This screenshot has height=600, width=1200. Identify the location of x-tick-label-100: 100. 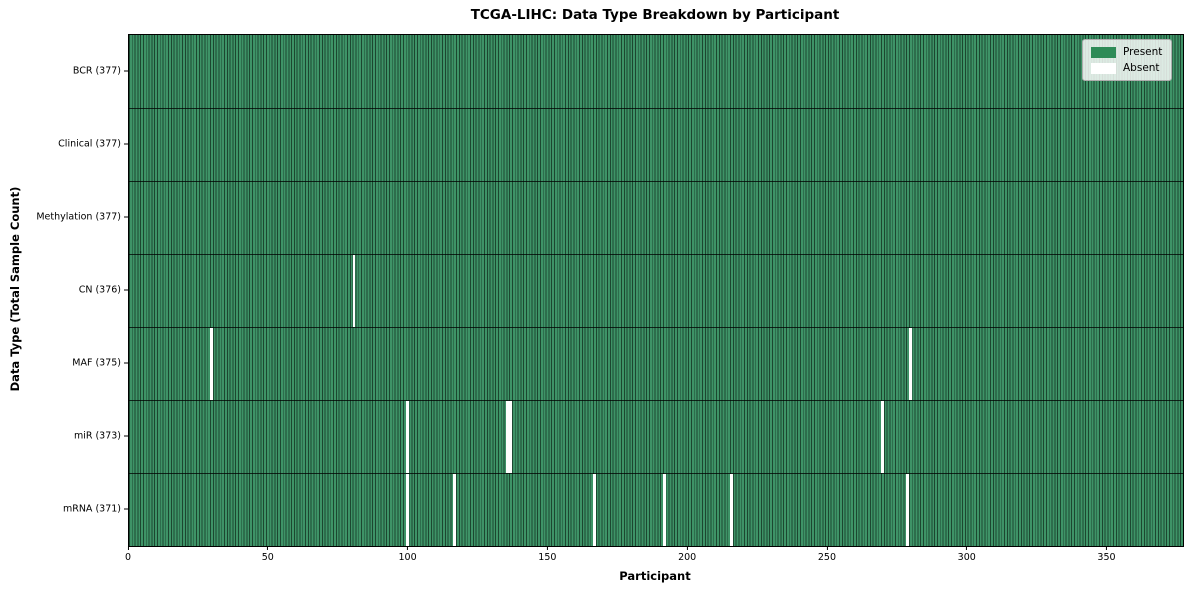
(407, 557).